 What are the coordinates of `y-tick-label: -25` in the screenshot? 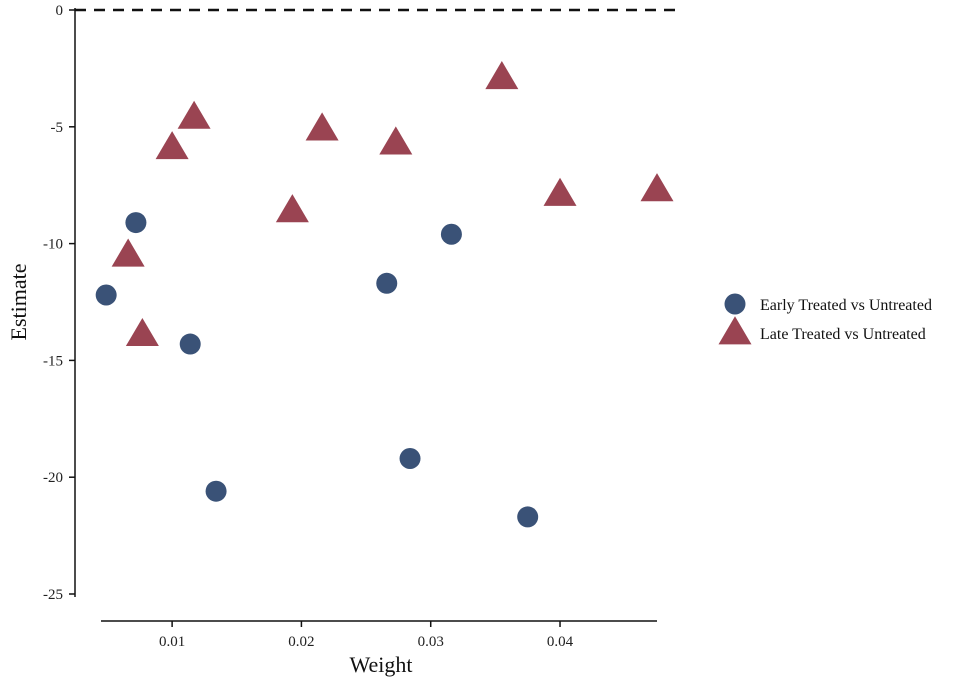 It's located at (53, 595).